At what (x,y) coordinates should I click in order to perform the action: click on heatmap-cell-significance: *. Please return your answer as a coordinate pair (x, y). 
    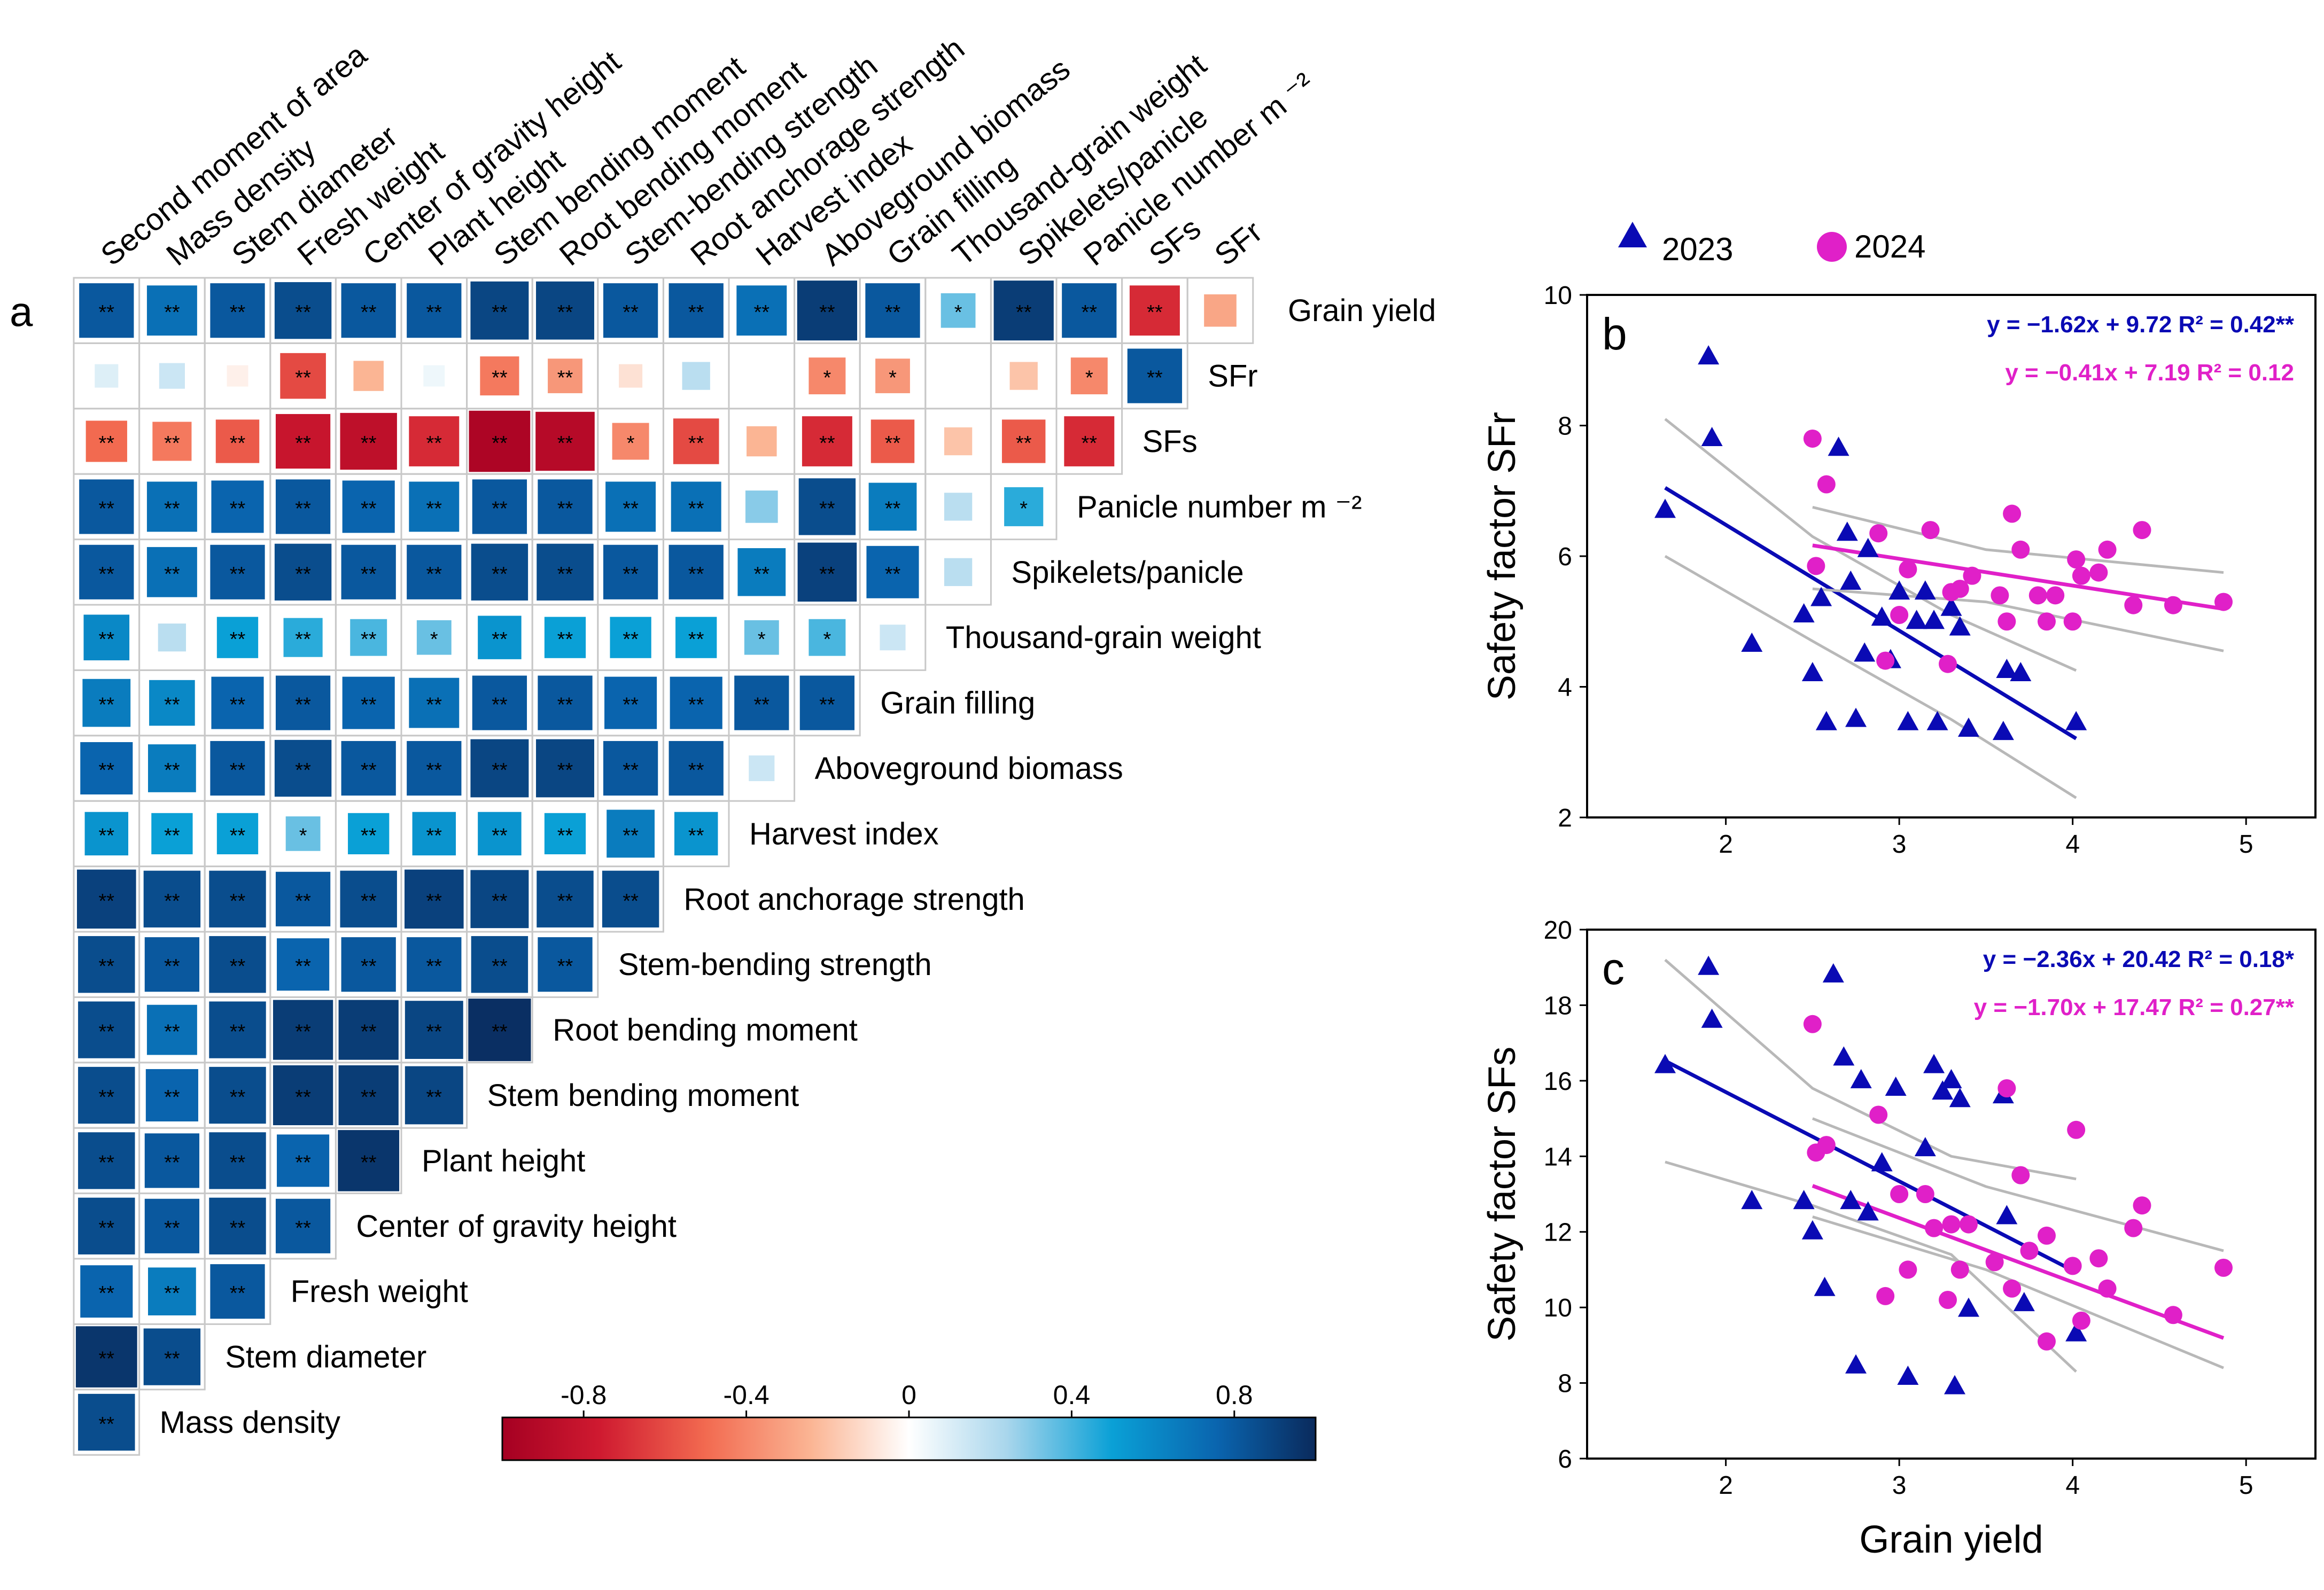
    Looking at the image, I should click on (631, 443).